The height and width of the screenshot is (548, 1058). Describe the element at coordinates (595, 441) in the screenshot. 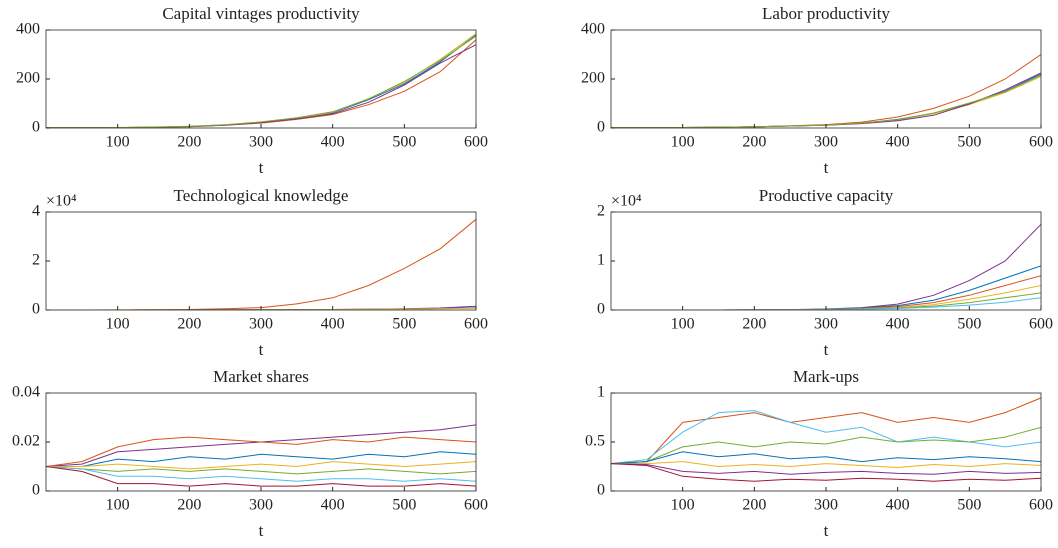

I see `y-tick-label: 0.5` at that location.